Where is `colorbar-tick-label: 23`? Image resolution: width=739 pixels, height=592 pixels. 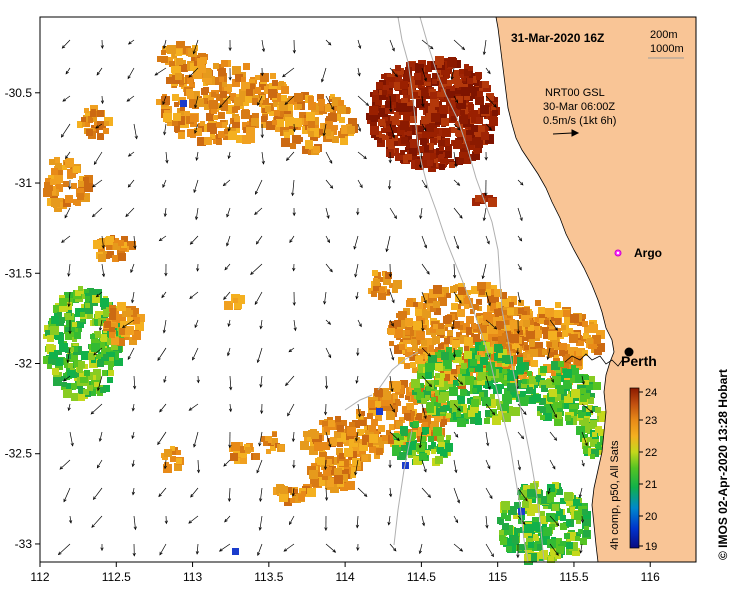
colorbar-tick-label: 23 is located at coordinates (651, 421).